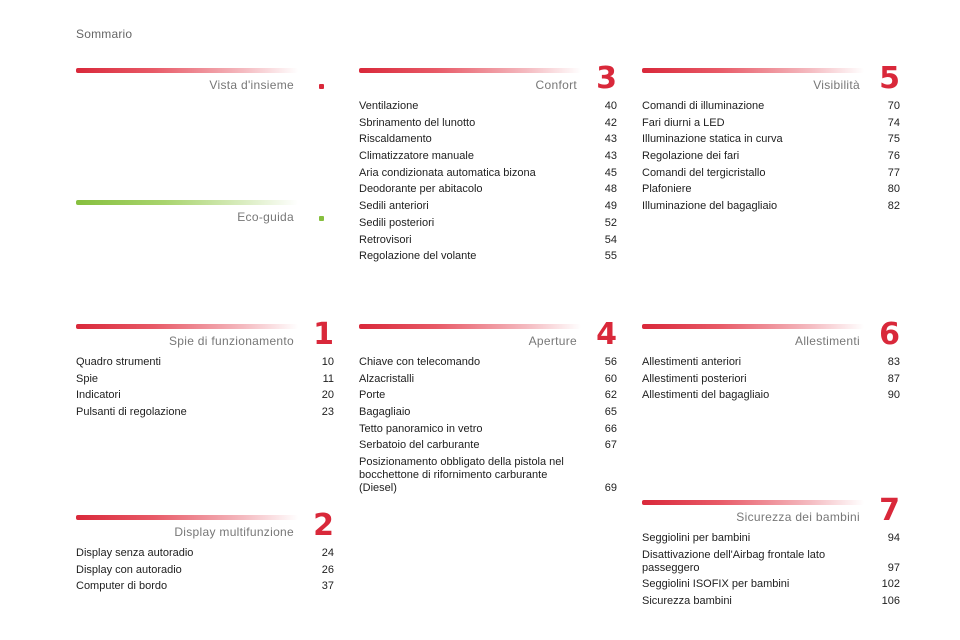 Image resolution: width=960 pixels, height=640 pixels. I want to click on toc-entry: Allestimenti posteriori 87, so click(771, 379).